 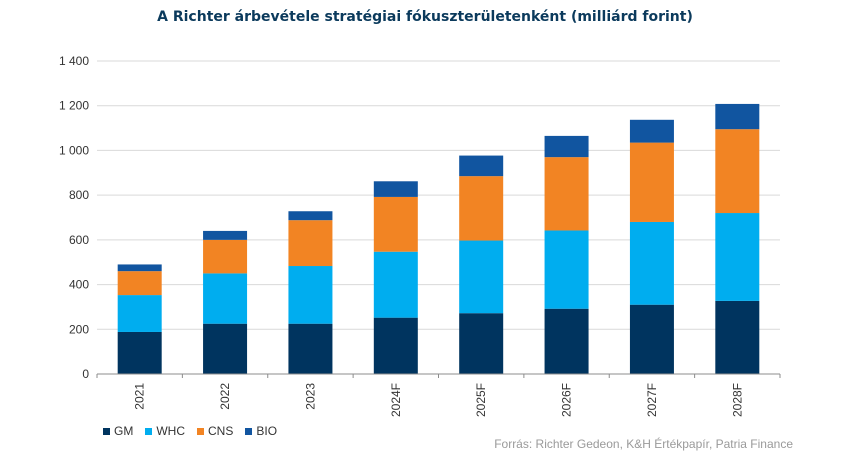 What do you see at coordinates (737, 400) in the screenshot?
I see `x-tick-label: 2028F` at bounding box center [737, 400].